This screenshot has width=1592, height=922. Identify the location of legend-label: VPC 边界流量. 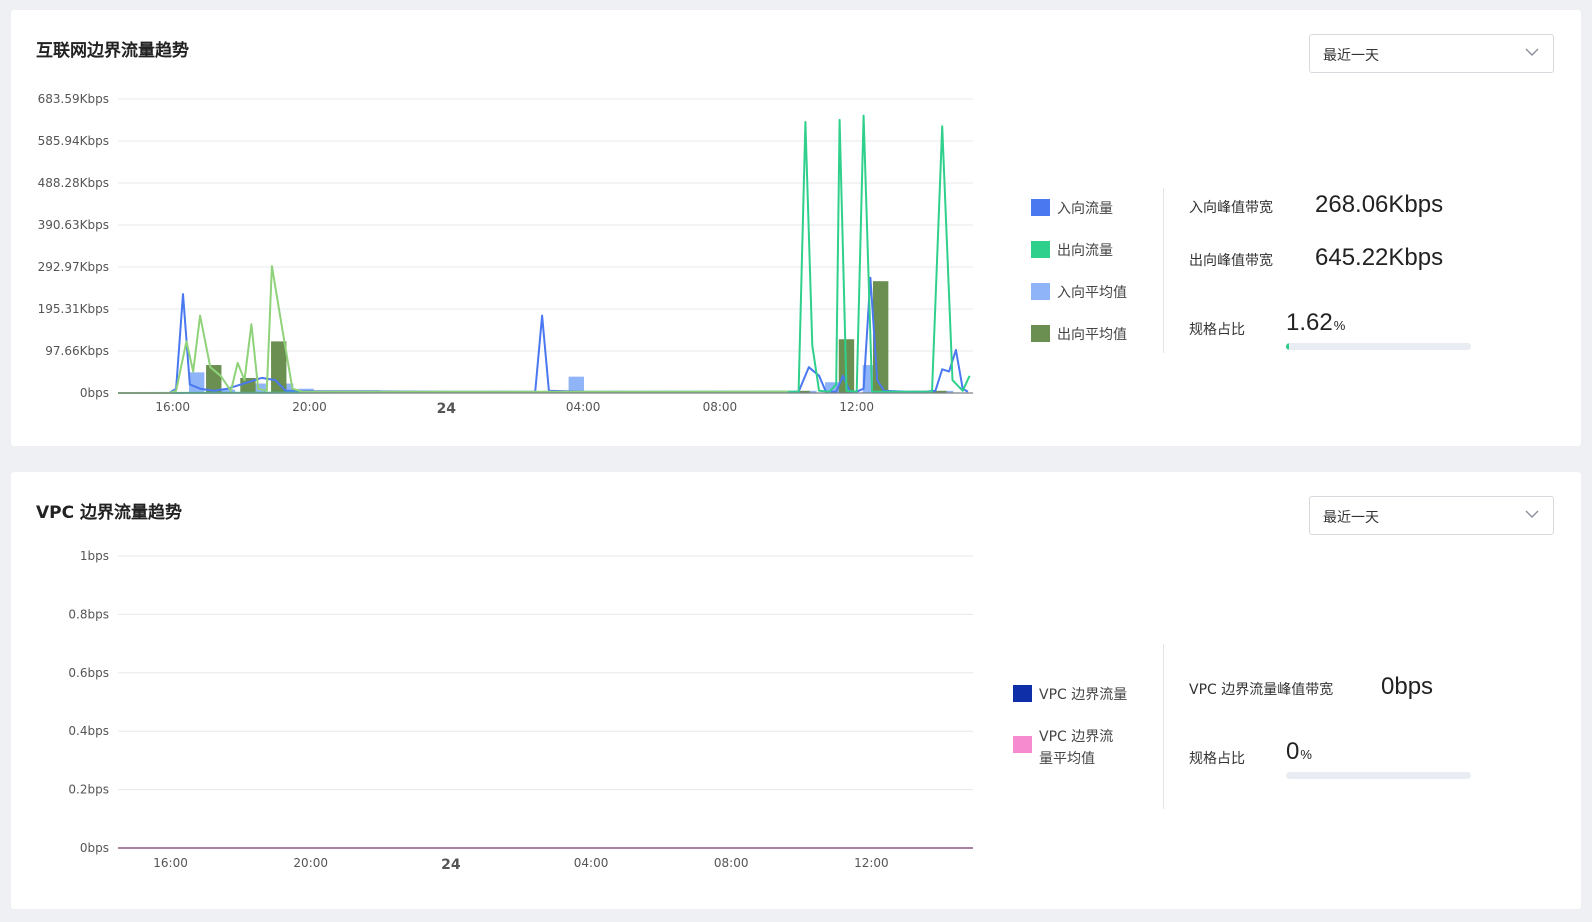
(1083, 695).